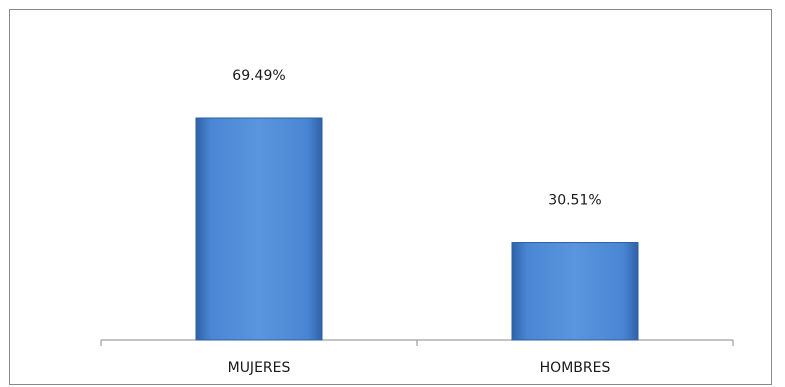  Describe the element at coordinates (259, 229) in the screenshot. I see `bar-mujeres` at that location.